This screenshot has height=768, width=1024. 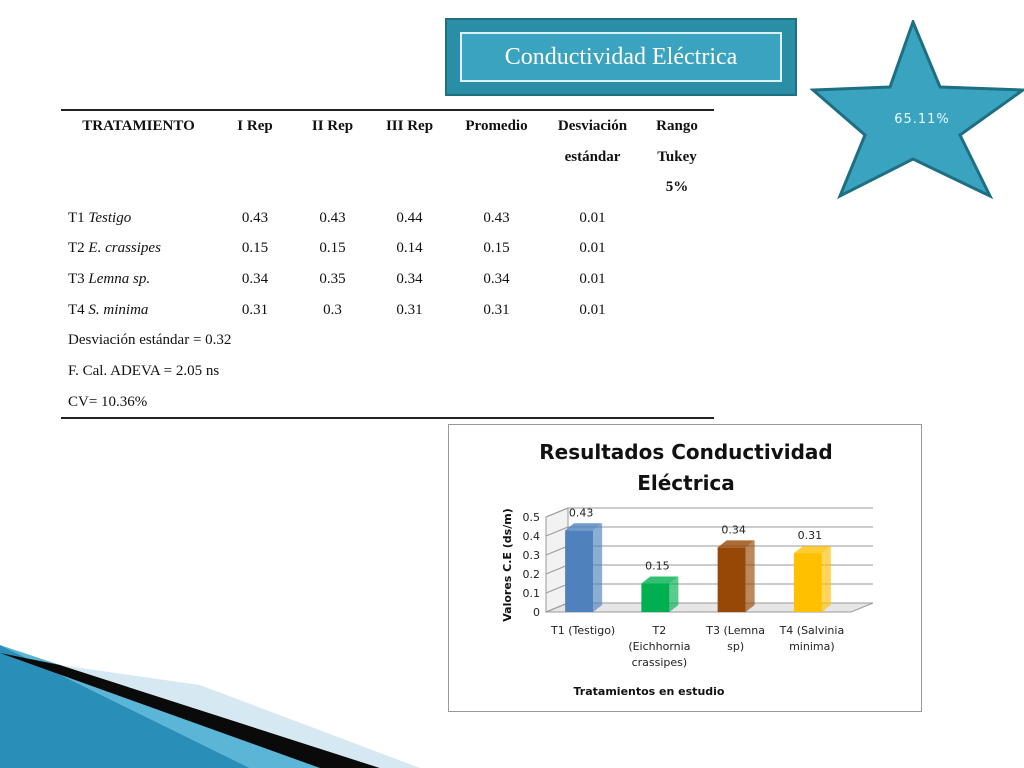 What do you see at coordinates (659, 630) in the screenshot?
I see `x-category-label: T2` at bounding box center [659, 630].